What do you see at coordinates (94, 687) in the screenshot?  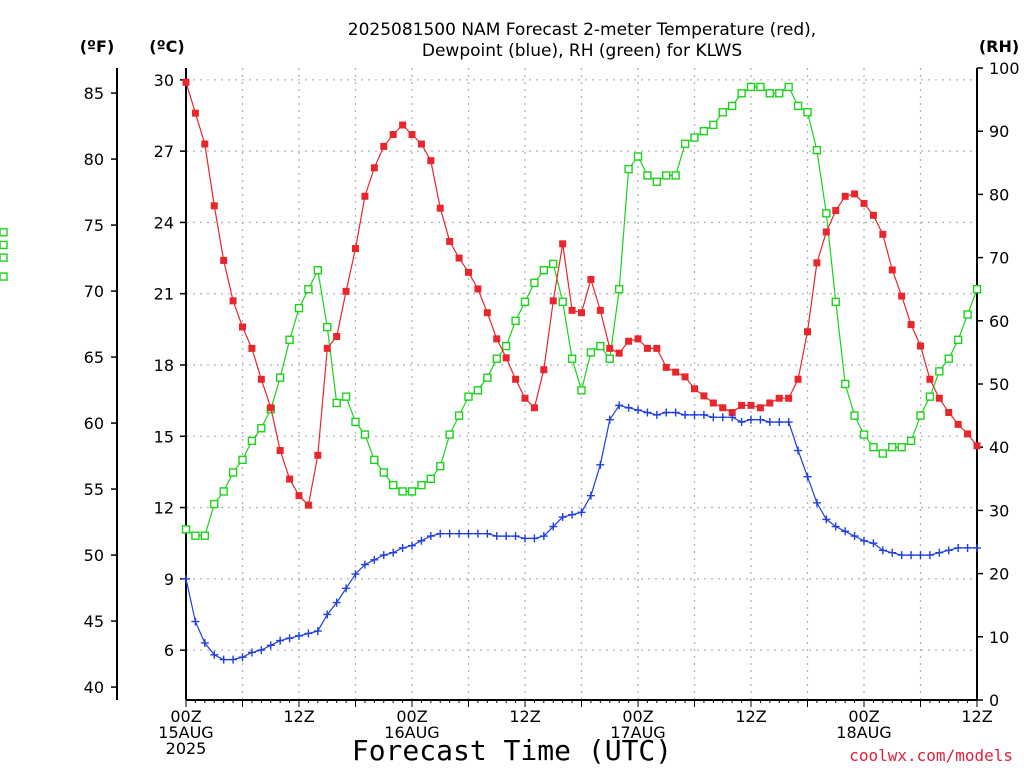 I see `fahrenheit-tick-label: 40` at bounding box center [94, 687].